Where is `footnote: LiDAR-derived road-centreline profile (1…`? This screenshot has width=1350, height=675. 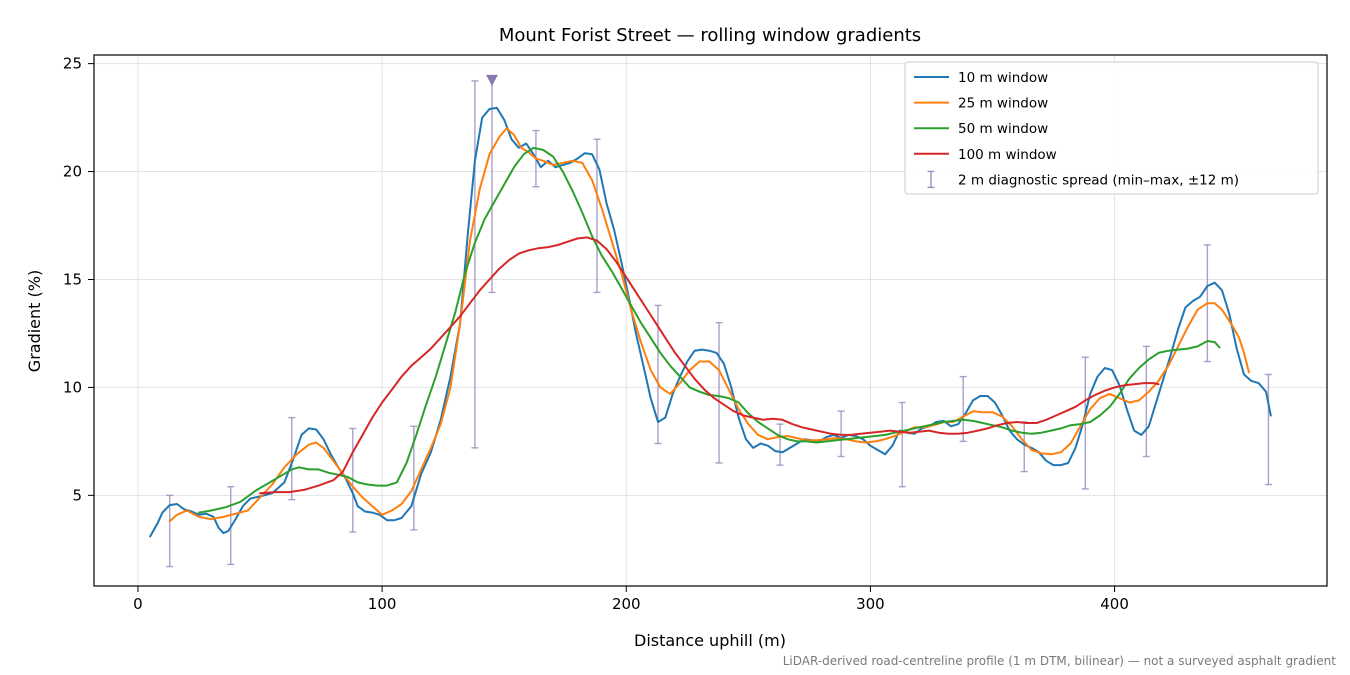
footnote: LiDAR-derived road-centreline profile (1… is located at coordinates (1060, 661).